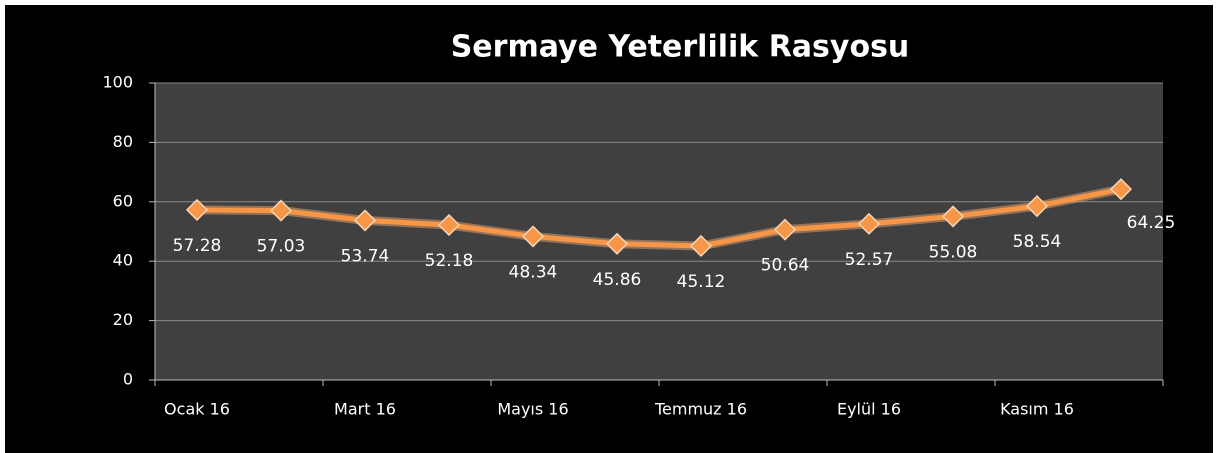 The image size is (1218, 453). Describe the element at coordinates (1037, 409) in the screenshot. I see `x-tick-label: Kasım 16` at that location.